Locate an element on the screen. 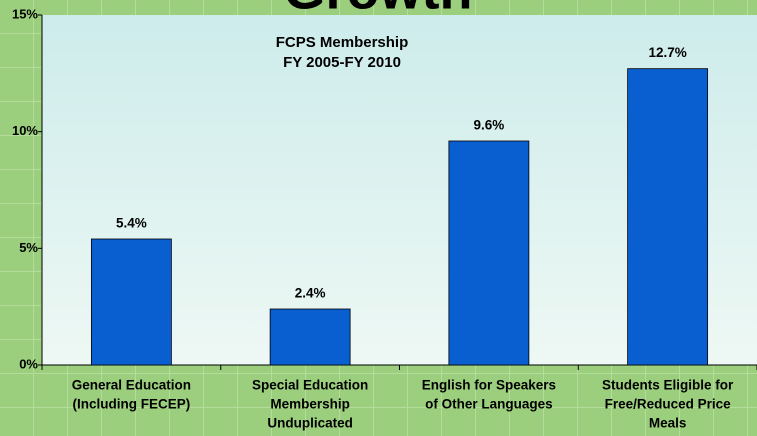 Image resolution: width=757 pixels, height=436 pixels. chart-subtitle: FCPS Membership is located at coordinates (342, 42).